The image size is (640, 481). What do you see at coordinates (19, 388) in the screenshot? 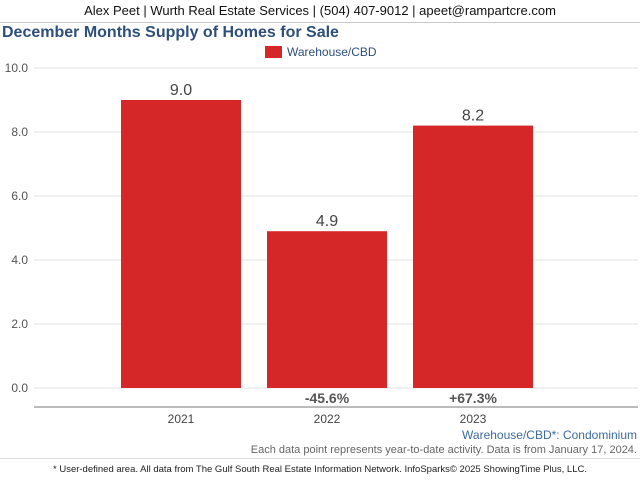
I see `y-tick-label: 0.0` at bounding box center [19, 388].